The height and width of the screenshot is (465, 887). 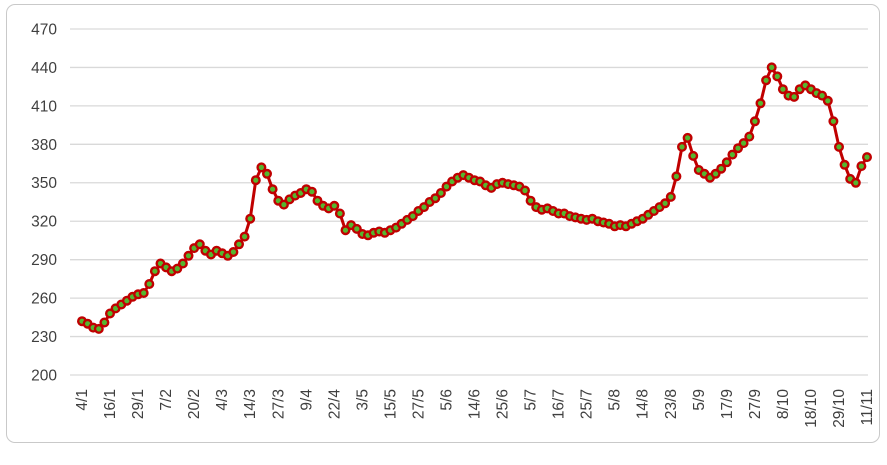 What do you see at coordinates (699, 400) in the screenshot?
I see `x-axis-label: 5/9` at bounding box center [699, 400].